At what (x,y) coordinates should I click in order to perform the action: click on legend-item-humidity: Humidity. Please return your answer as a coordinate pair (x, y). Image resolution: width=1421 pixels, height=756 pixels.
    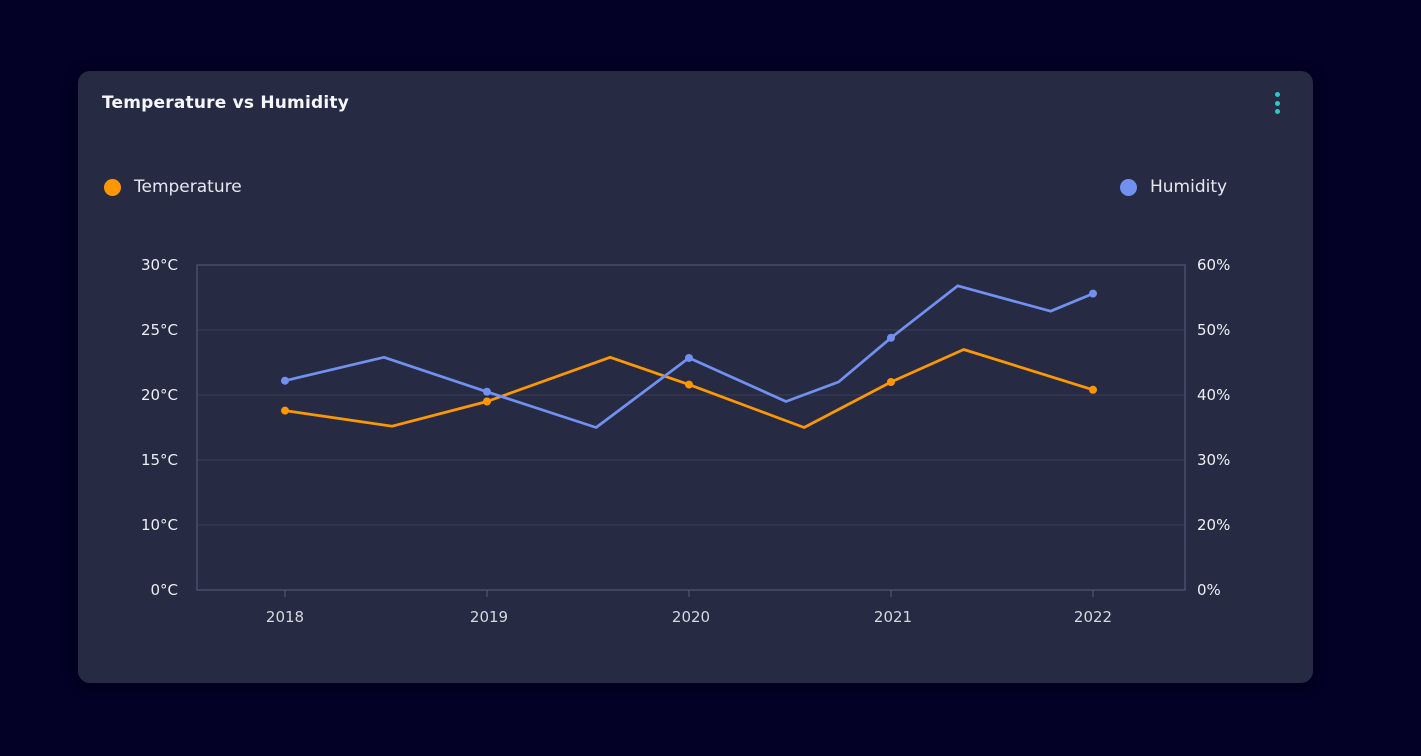
    Looking at the image, I should click on (1173, 187).